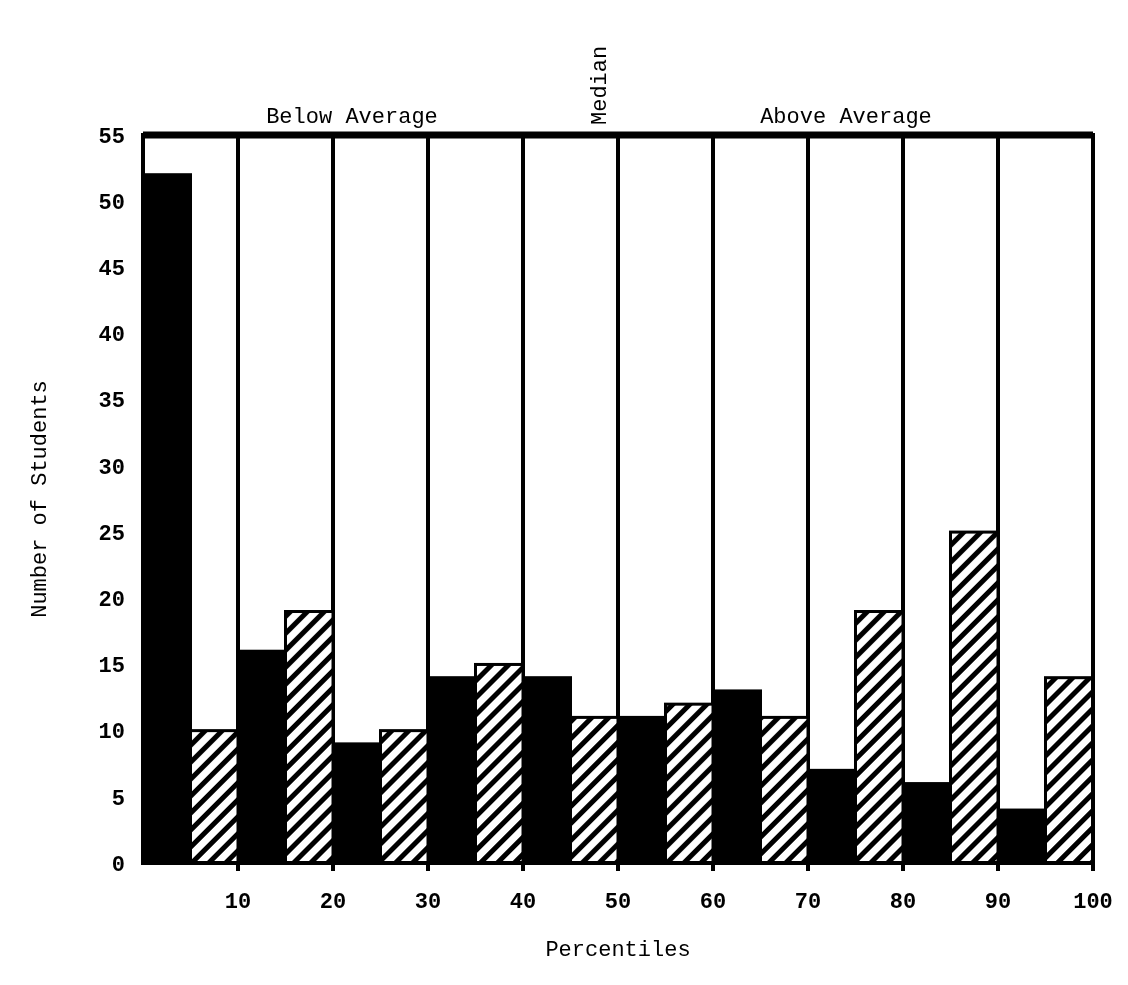 The height and width of the screenshot is (985, 1128). I want to click on text: Median, so click(600, 85).